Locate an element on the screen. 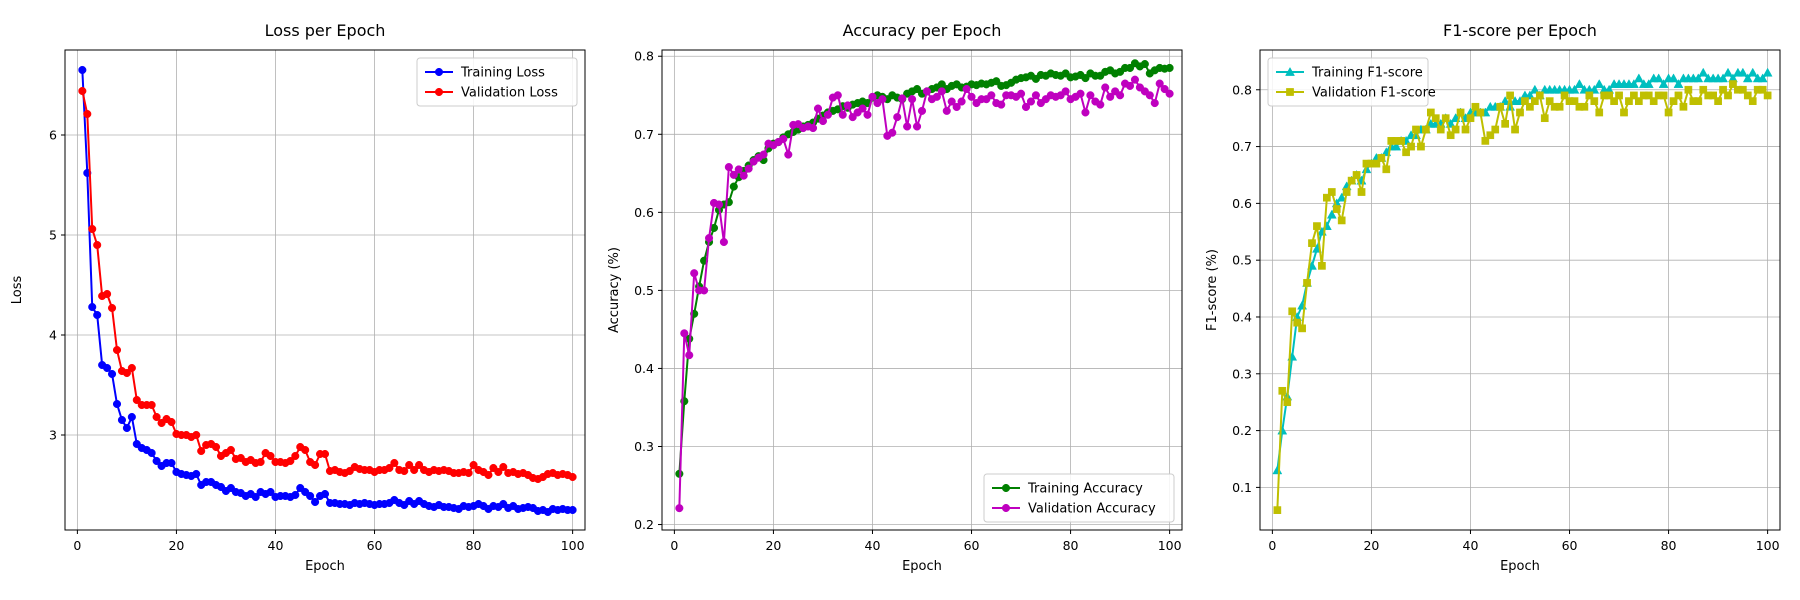 This screenshot has height=600, width=1800. legend: Training F1-score Validation F1-score is located at coordinates (1351, 82).